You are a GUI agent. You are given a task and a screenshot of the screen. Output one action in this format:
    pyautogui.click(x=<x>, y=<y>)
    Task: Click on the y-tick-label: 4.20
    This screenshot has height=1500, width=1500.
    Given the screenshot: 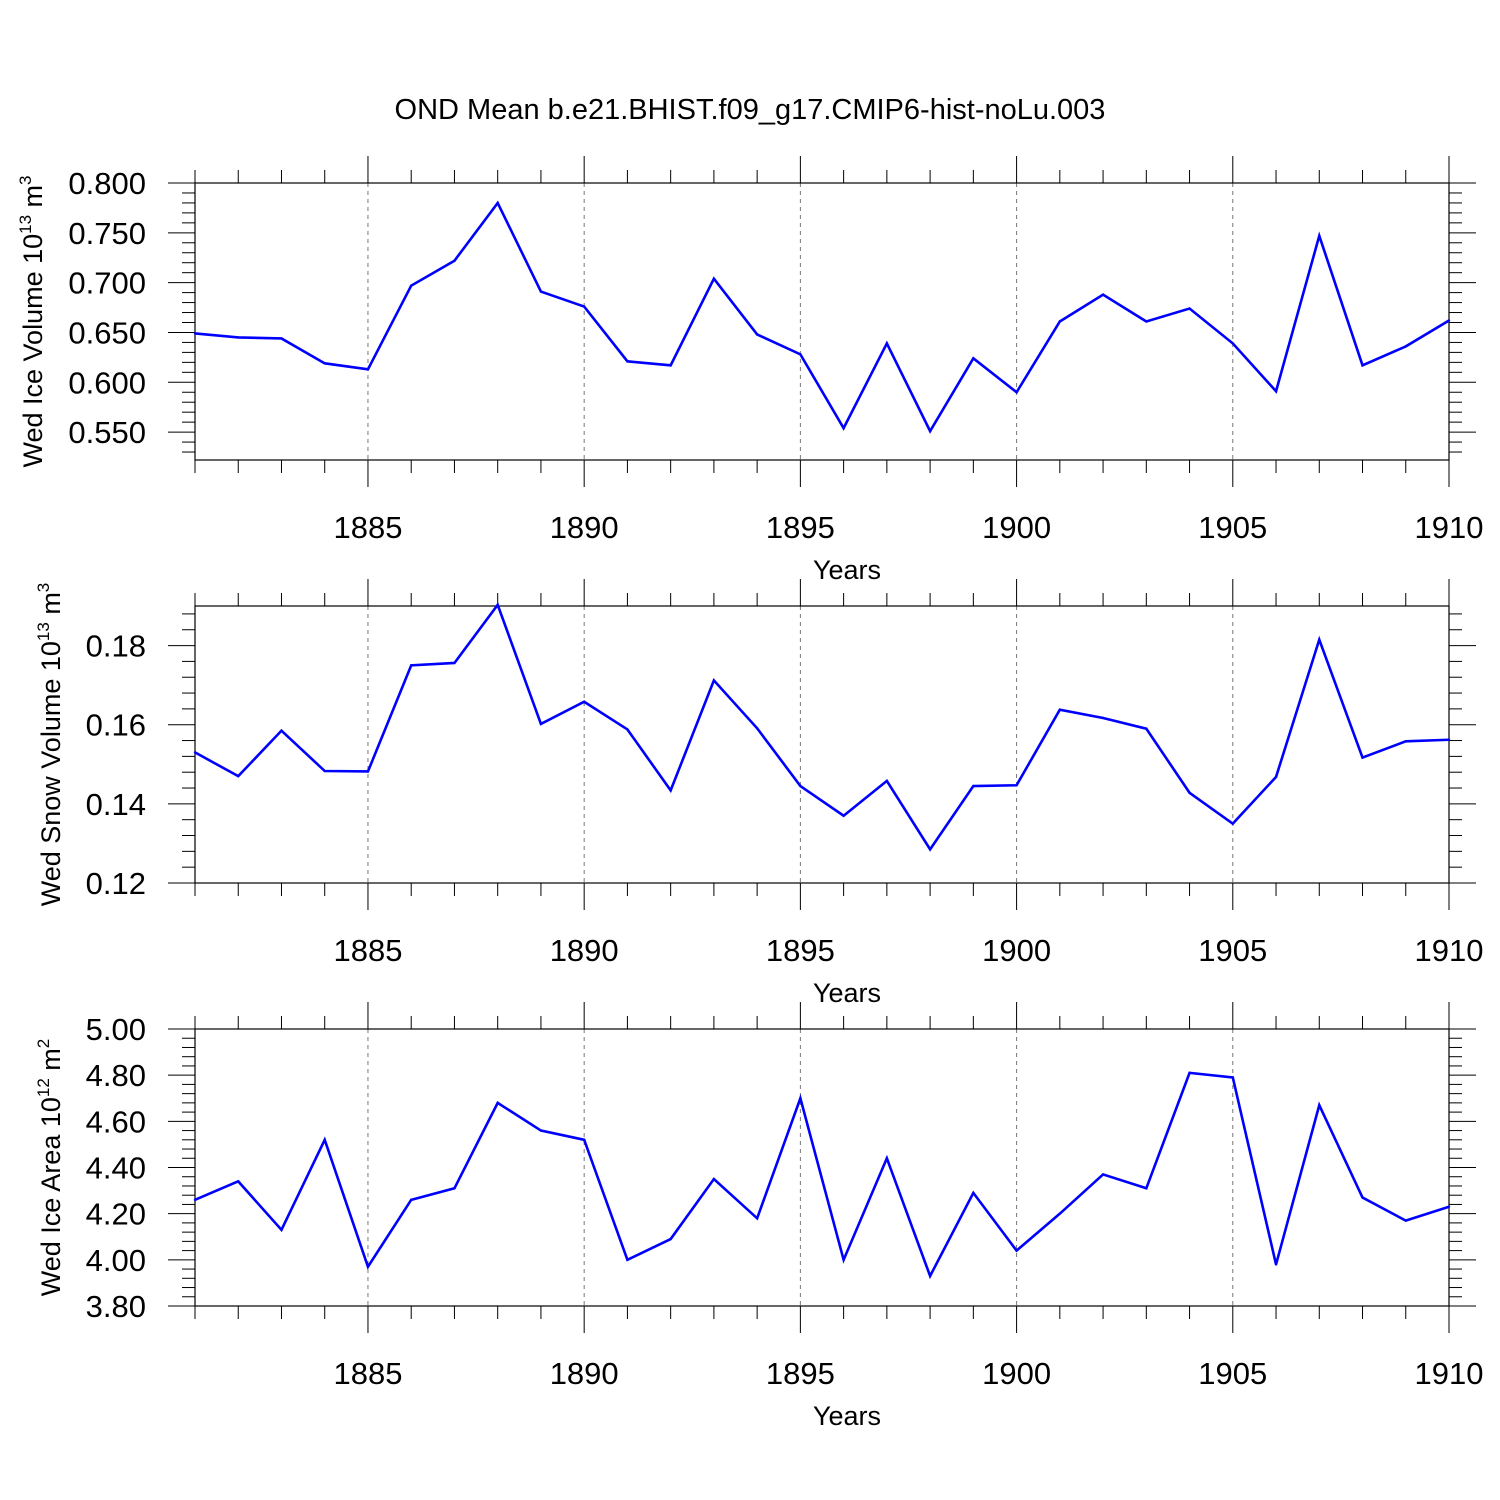 What is the action you would take?
    pyautogui.click(x=116, y=1214)
    